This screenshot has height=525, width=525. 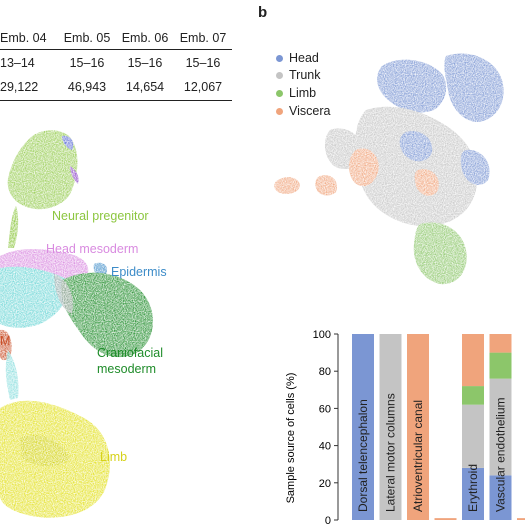 What do you see at coordinates (440, 253) in the screenshot?
I see `umap-b-limb` at bounding box center [440, 253].